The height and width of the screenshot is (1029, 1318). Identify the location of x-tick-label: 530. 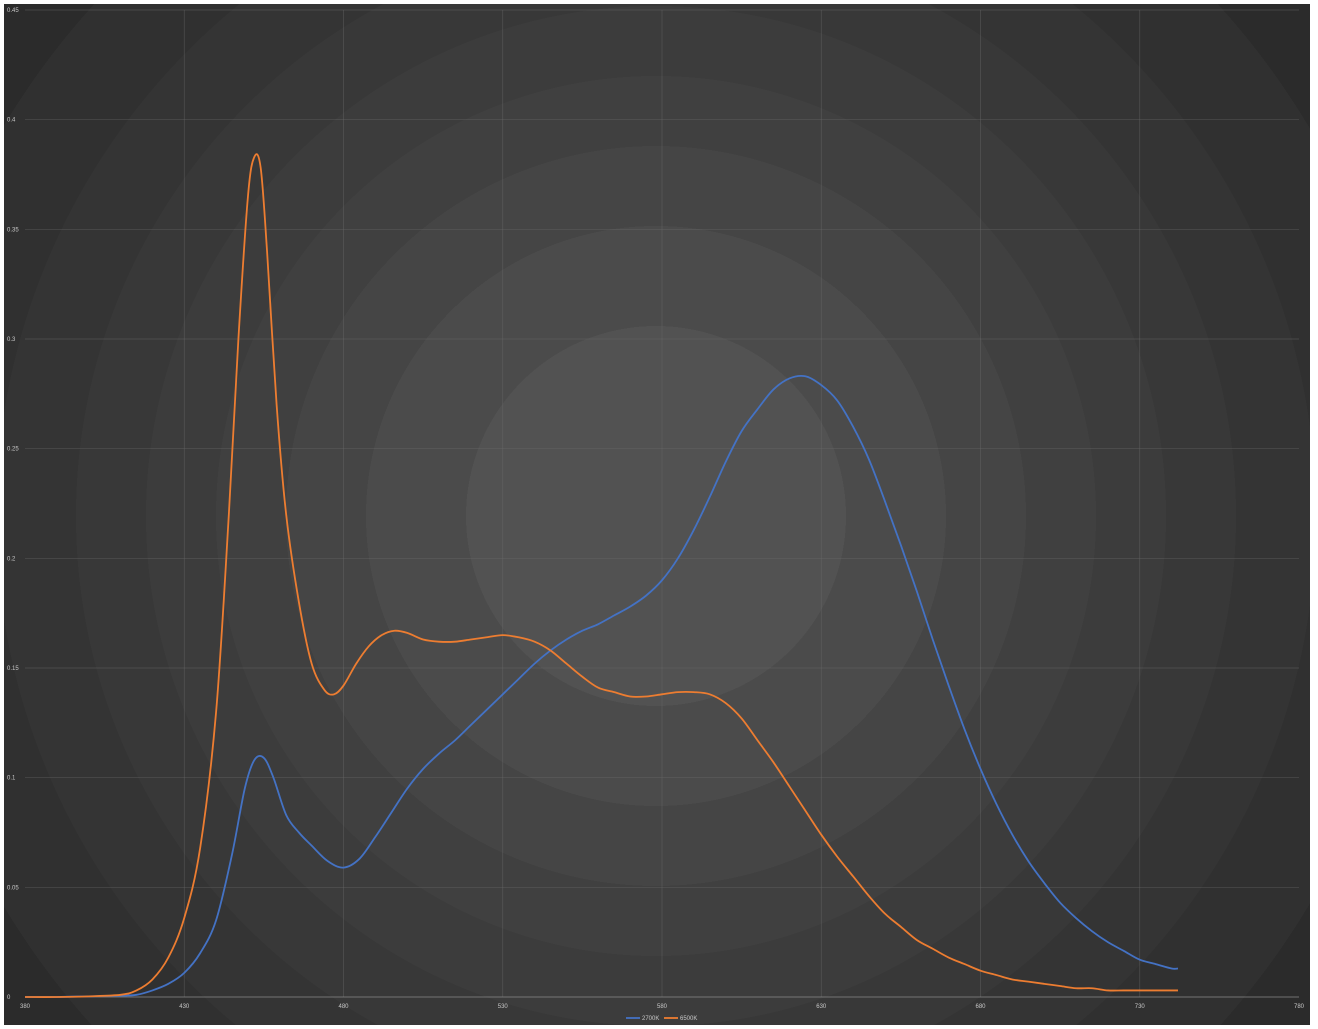
(503, 1007).